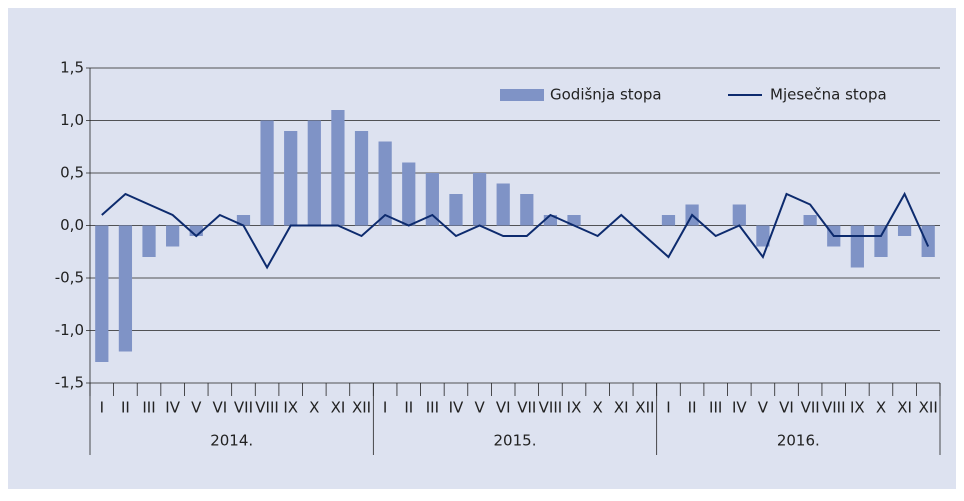  Describe the element at coordinates (72, 225) in the screenshot. I see `y-tick-label: 0,0` at that location.